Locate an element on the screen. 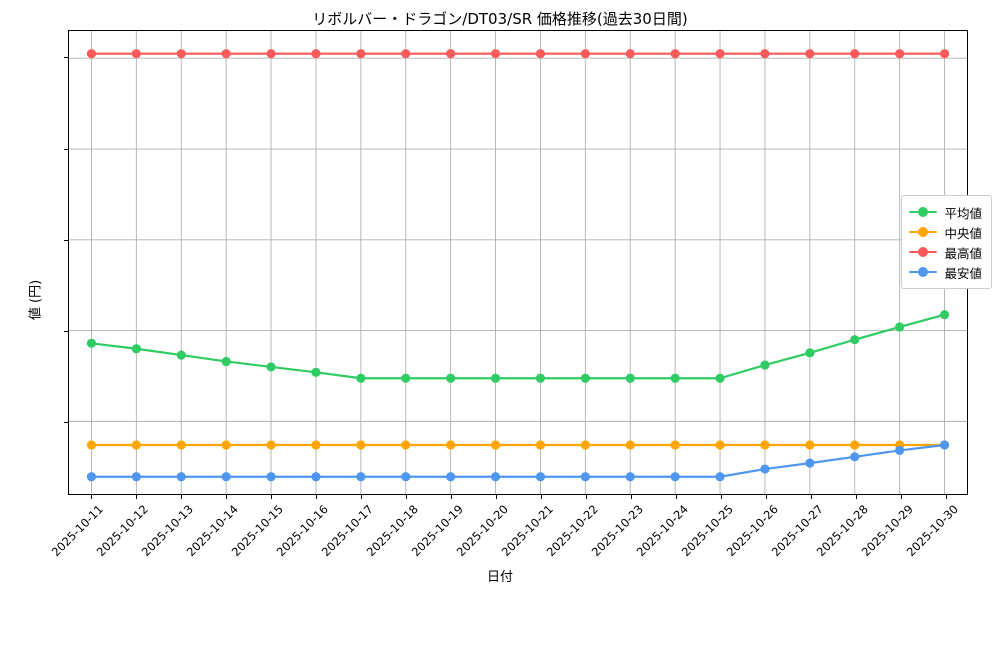  legend-label: 最高値 is located at coordinates (963, 253).